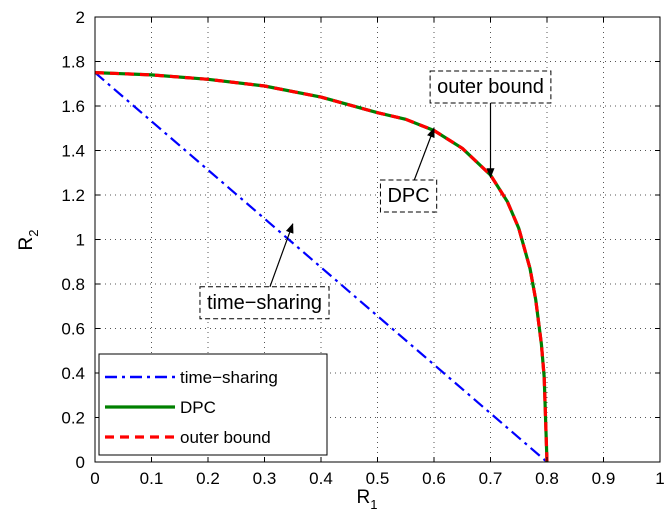 The width and height of the screenshot is (667, 525). I want to click on y-tick-label: 0.8, so click(73, 284).